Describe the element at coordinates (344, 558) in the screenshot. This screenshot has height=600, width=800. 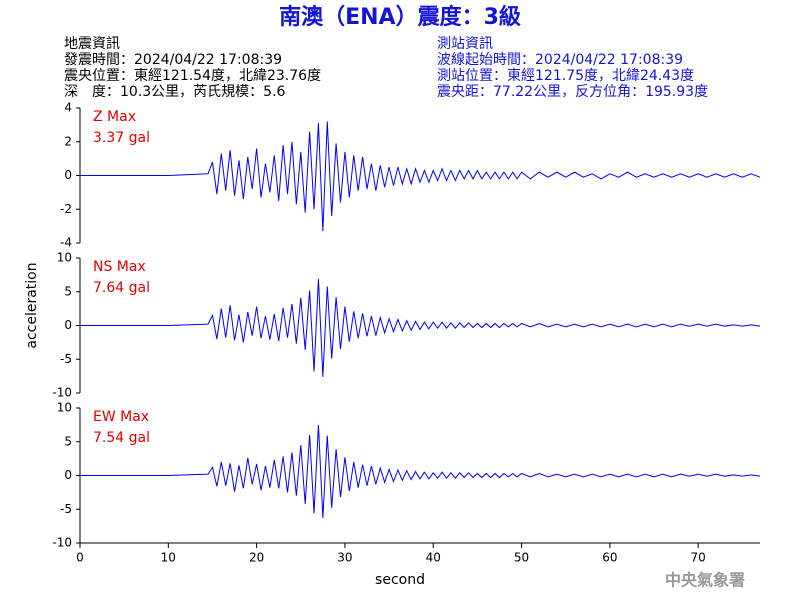
I see `x-tick-label: 30` at that location.